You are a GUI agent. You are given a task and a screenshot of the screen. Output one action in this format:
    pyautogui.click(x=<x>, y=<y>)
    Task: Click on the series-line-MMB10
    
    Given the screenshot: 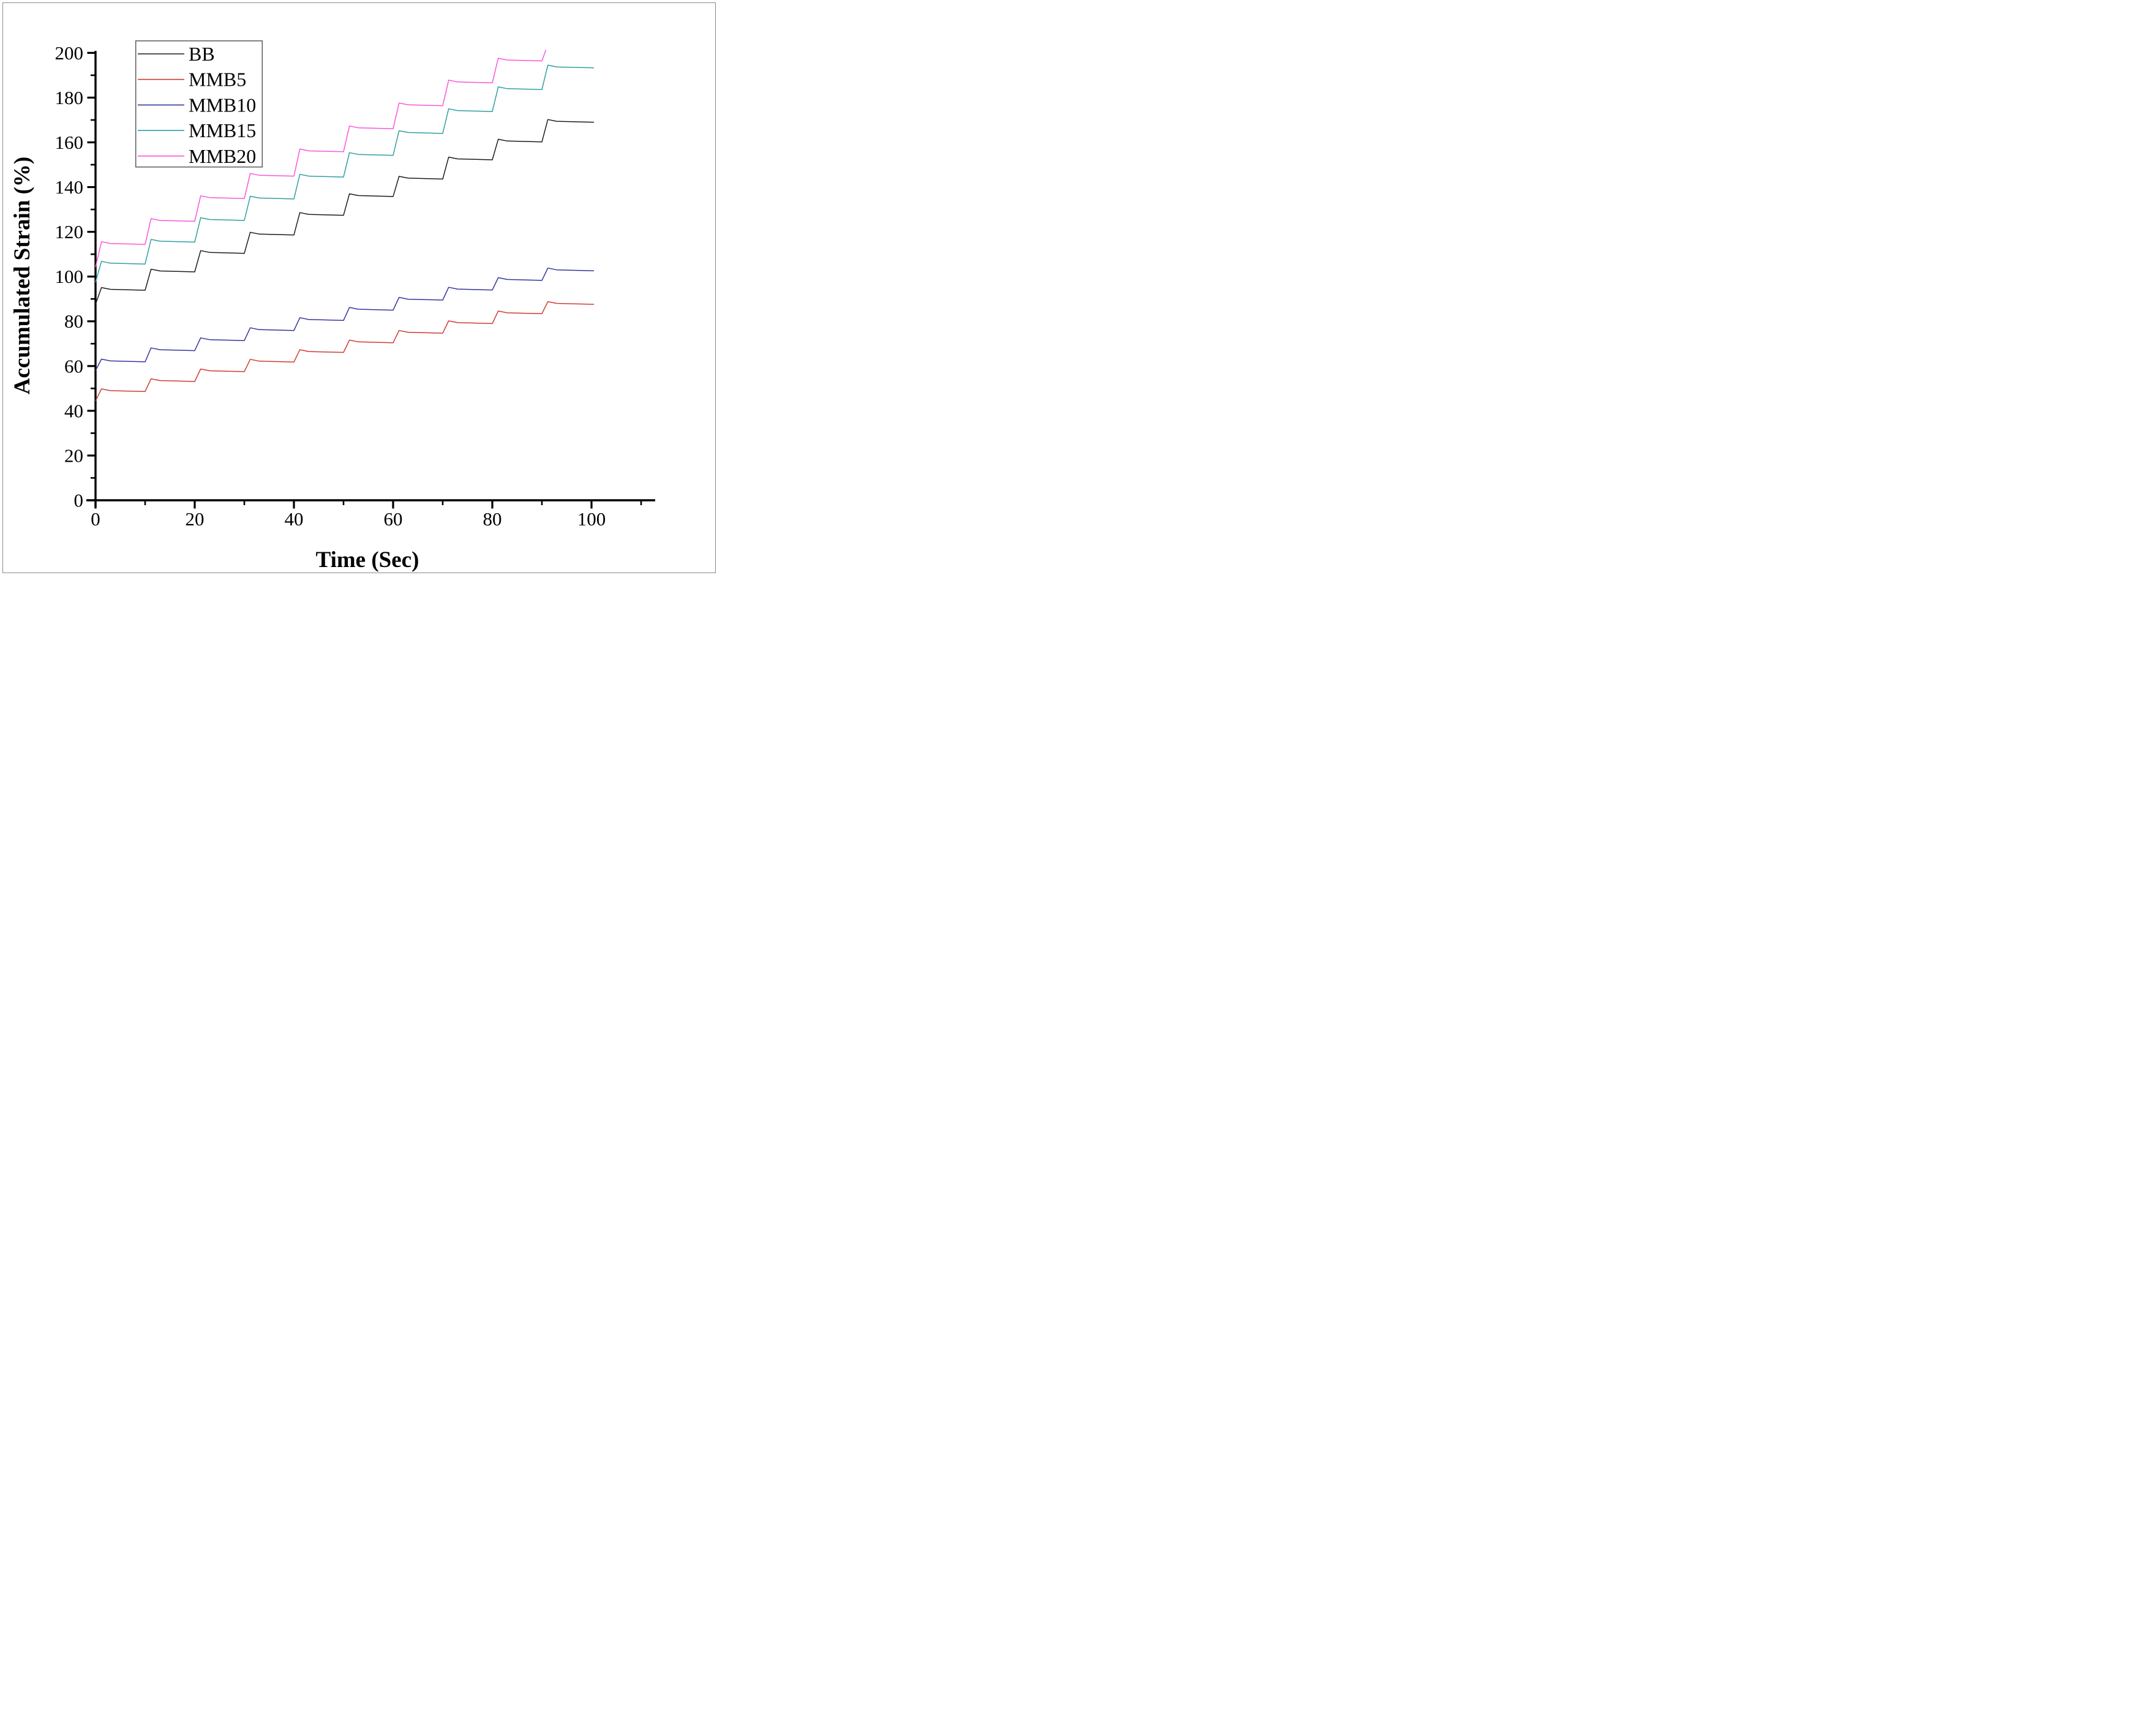 What is the action you would take?
    pyautogui.click(x=345, y=319)
    